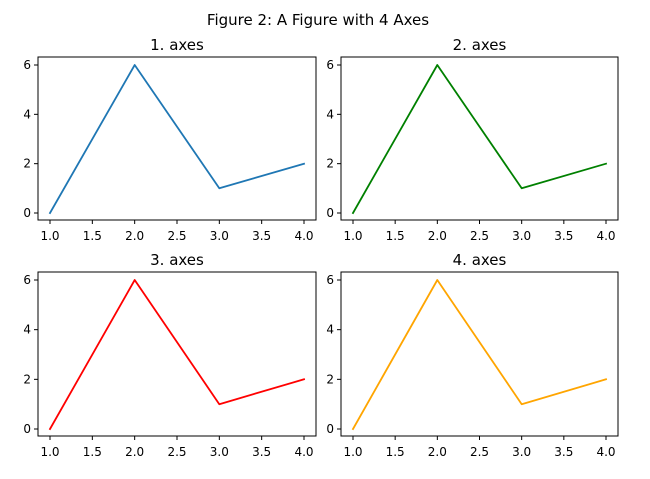  I want to click on axes-title: 2. axes, so click(480, 45).